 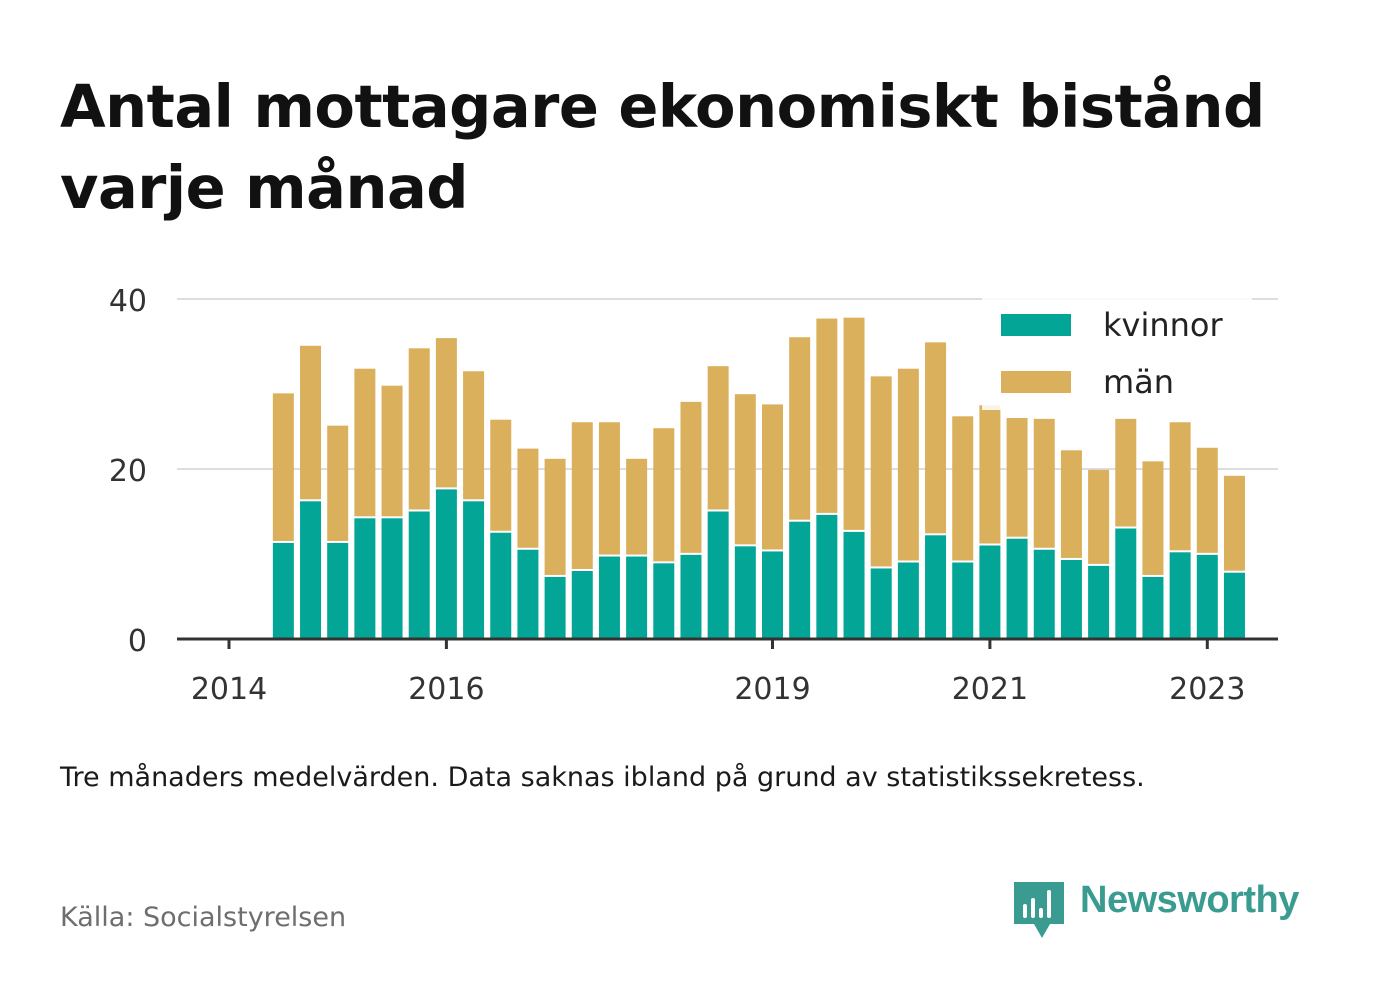 I want to click on source-label: Källa: Socialstyrelsen, so click(x=203, y=917).